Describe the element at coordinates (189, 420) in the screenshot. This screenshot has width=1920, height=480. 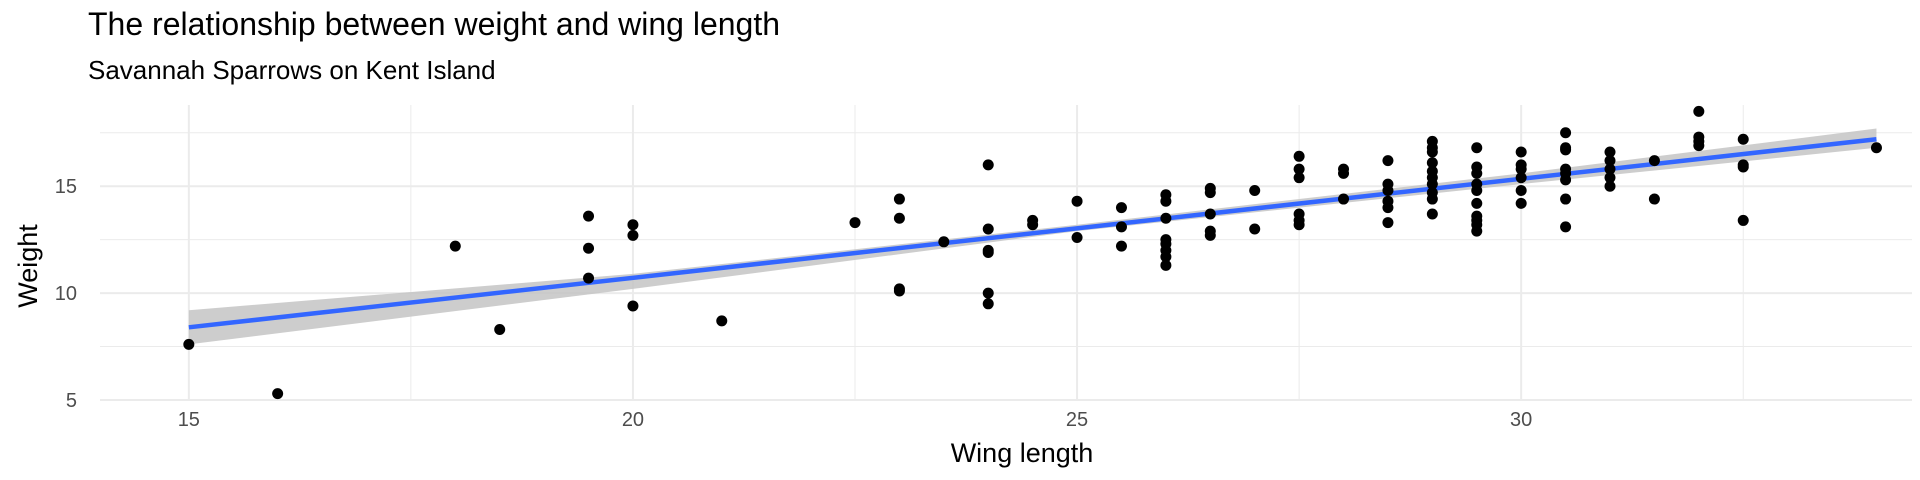
I see `x-tick-label: 15` at that location.